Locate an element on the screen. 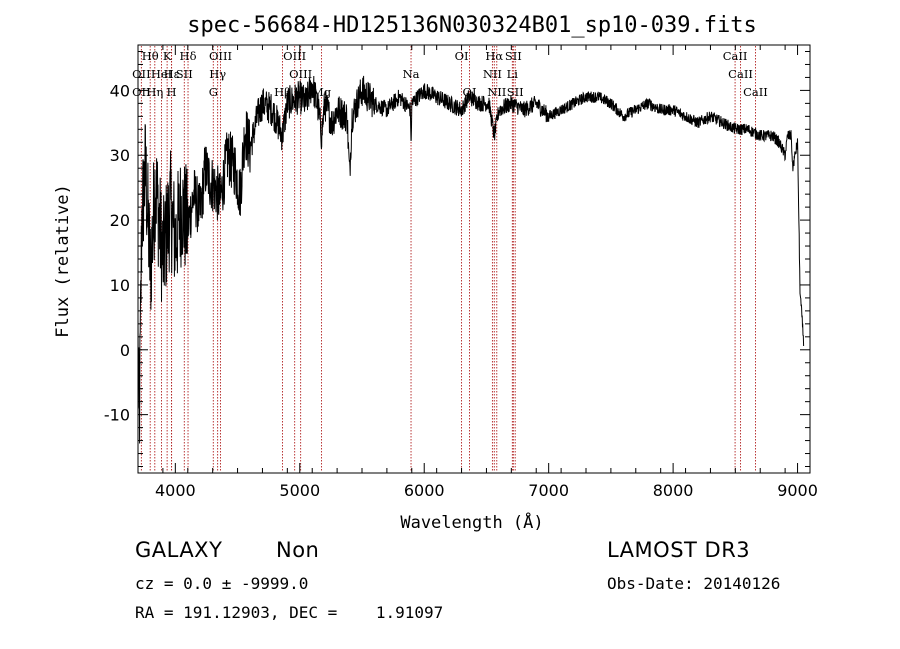 Image resolution: width=900 pixels, height=649 pixels. y-tick-label: 0 is located at coordinates (125, 350).